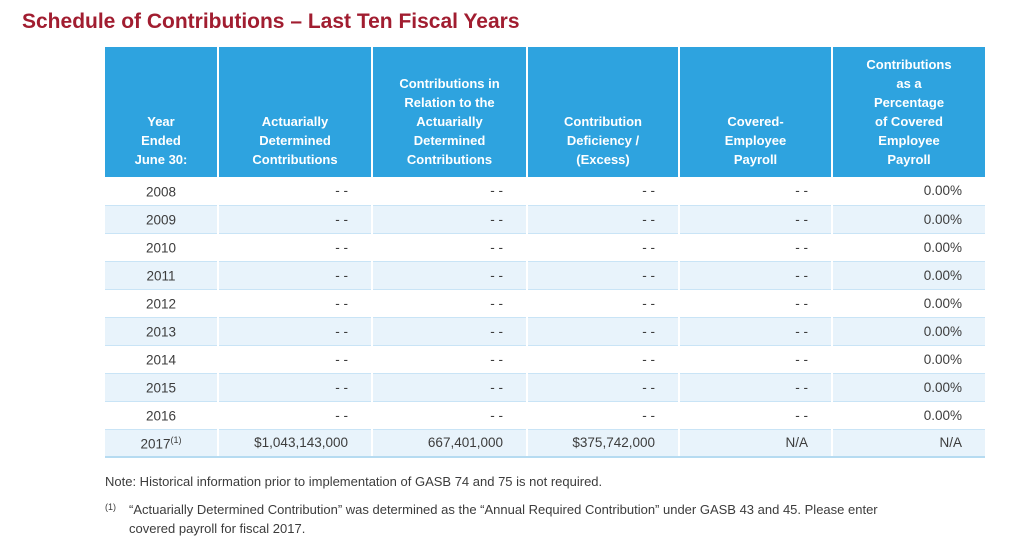 The image size is (1024, 538). I want to click on year-cell: 2008, so click(162, 191).